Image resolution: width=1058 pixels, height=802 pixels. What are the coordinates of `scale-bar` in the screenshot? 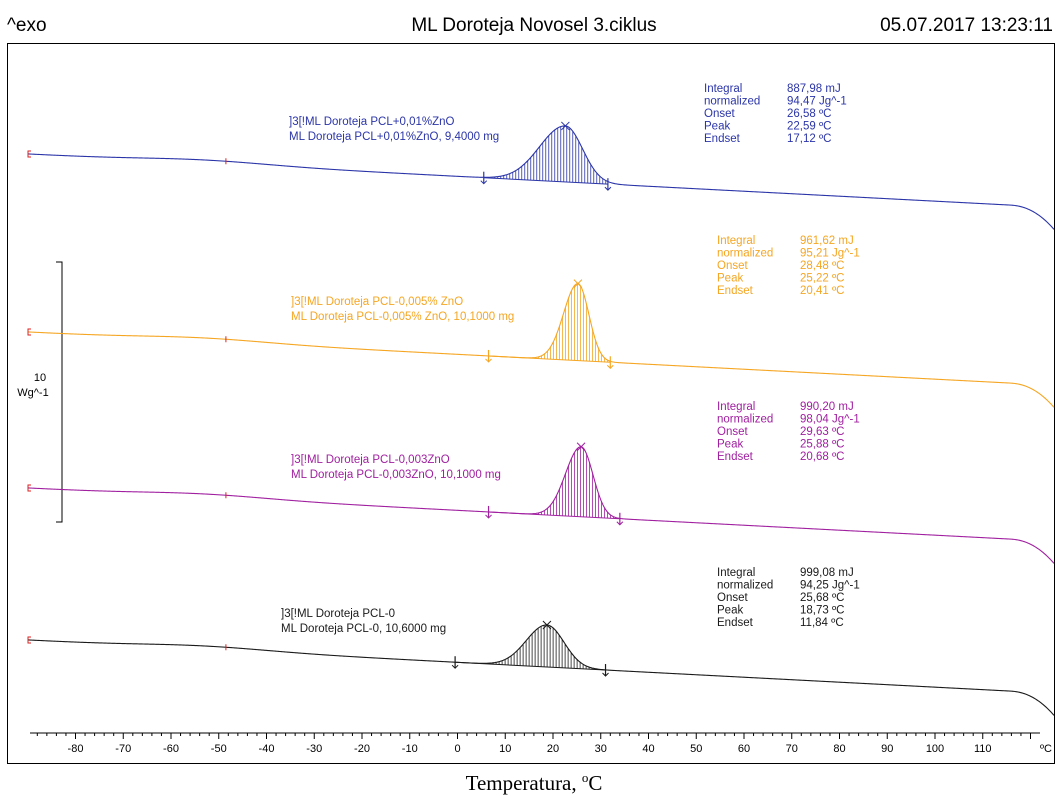 It's located at (59, 392).